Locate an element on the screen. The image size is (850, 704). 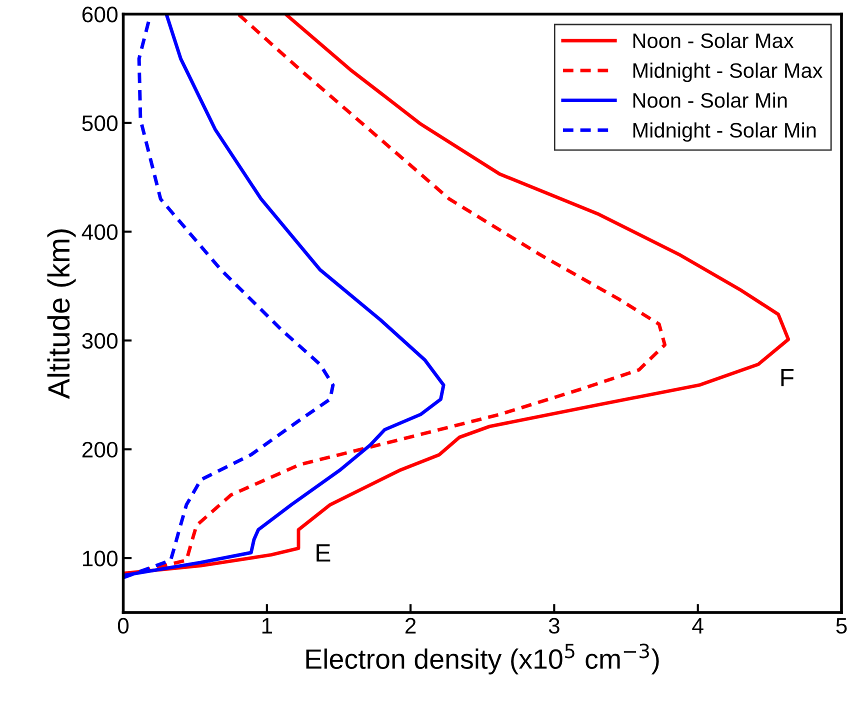
y-tick-label: 500 is located at coordinates (100, 123).